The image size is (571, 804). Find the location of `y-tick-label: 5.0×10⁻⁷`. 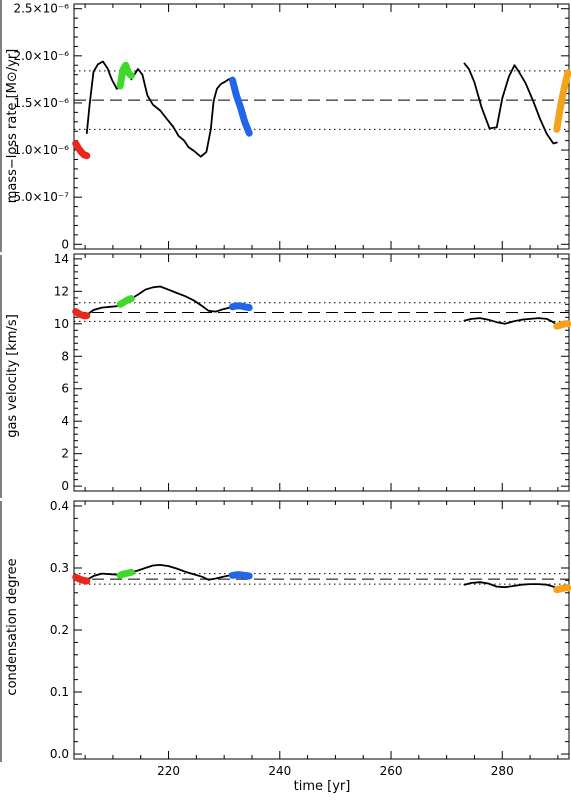

y-tick-label: 5.0×10⁻⁷ is located at coordinates (41, 197).